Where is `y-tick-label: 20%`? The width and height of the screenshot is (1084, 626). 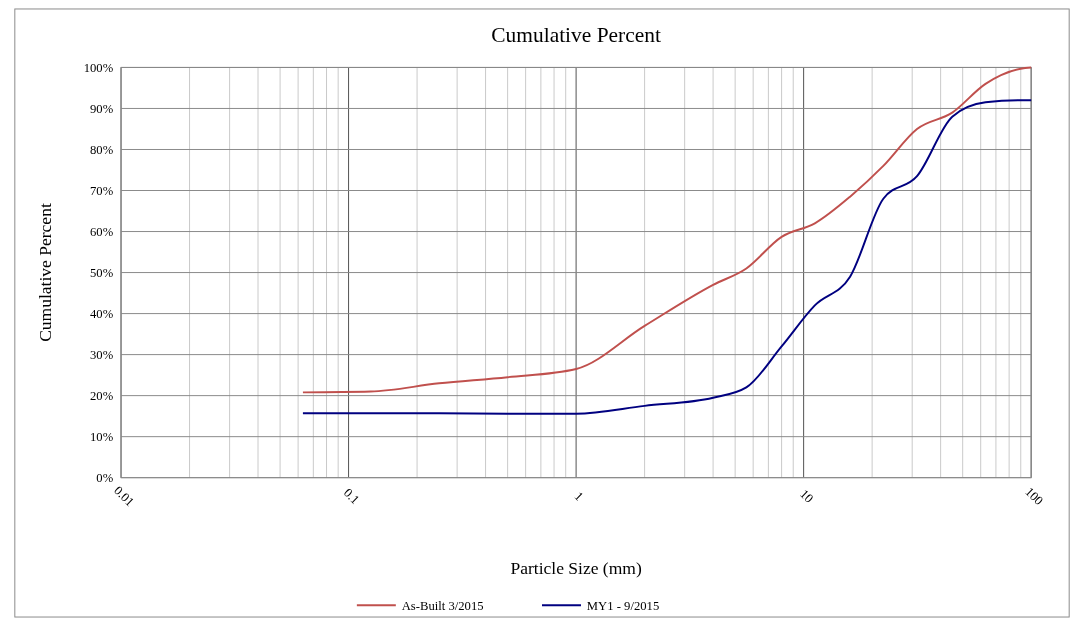 y-tick-label: 20% is located at coordinates (102, 396).